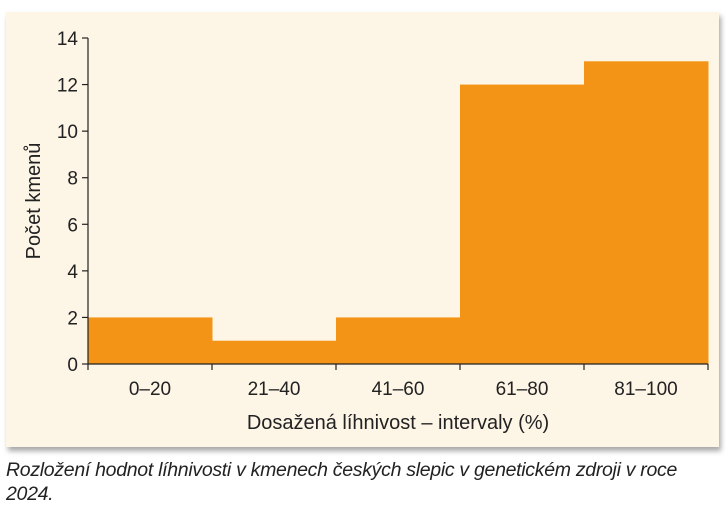 Image resolution: width=726 pixels, height=529 pixels. What do you see at coordinates (398, 423) in the screenshot?
I see `x-axis-label: Dosažená líhnivost – intervaly (%)` at bounding box center [398, 423].